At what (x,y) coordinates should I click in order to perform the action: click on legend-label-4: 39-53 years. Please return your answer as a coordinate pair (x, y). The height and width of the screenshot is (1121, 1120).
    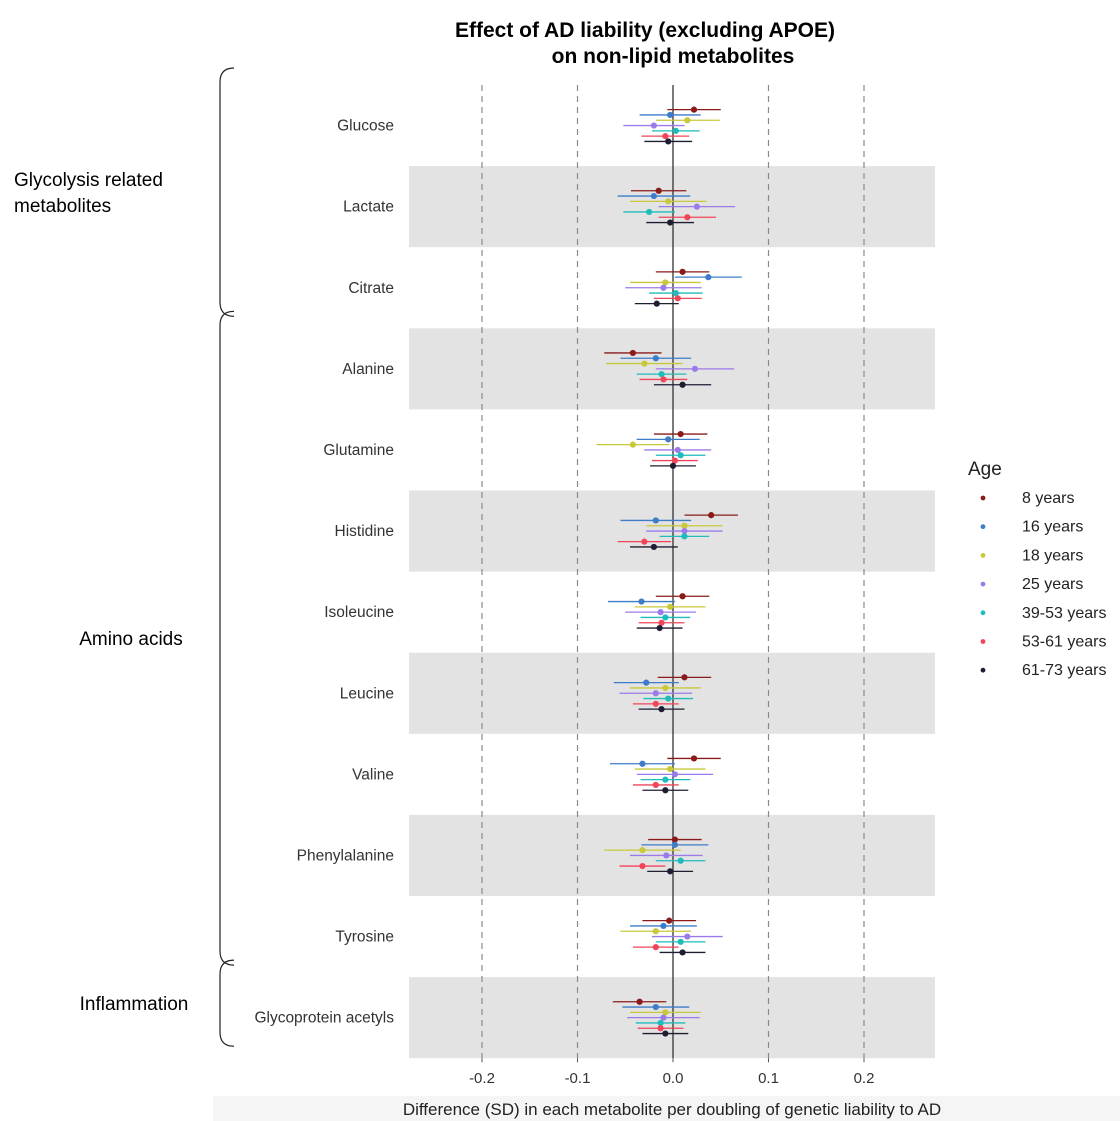
    Looking at the image, I should click on (1064, 613).